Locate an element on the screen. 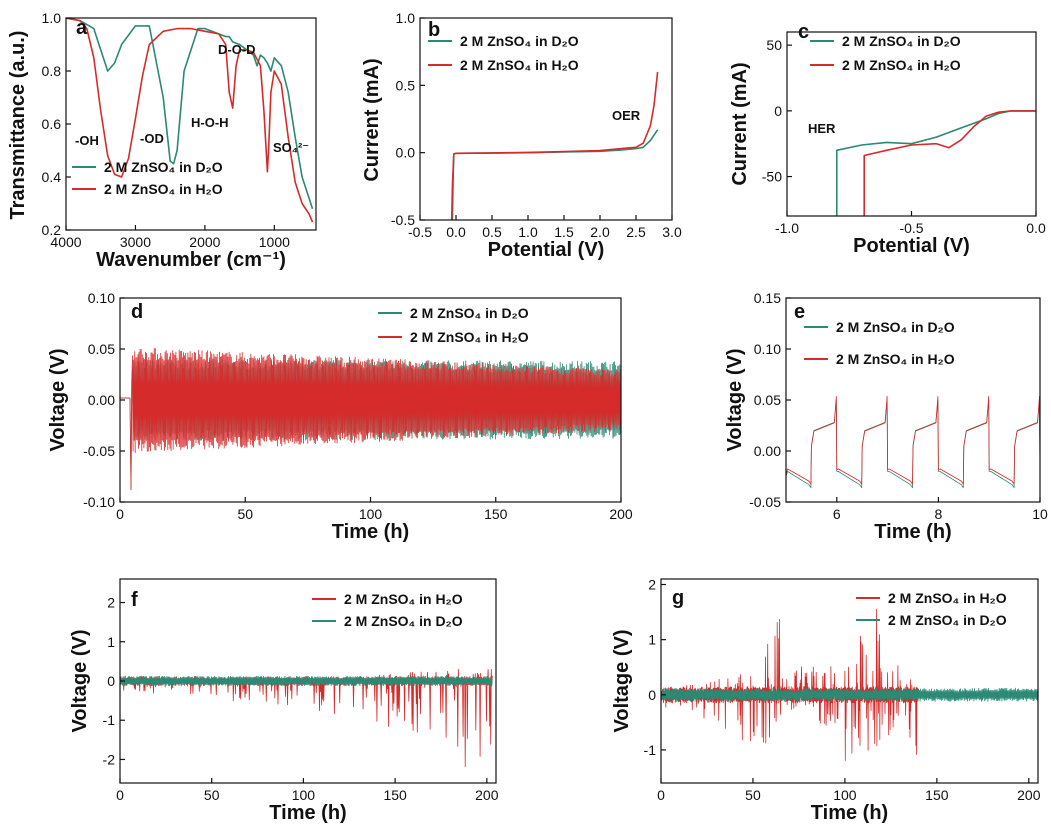 The width and height of the screenshot is (1051, 833). y-tick-label-b: 0.0 is located at coordinates (406, 153).